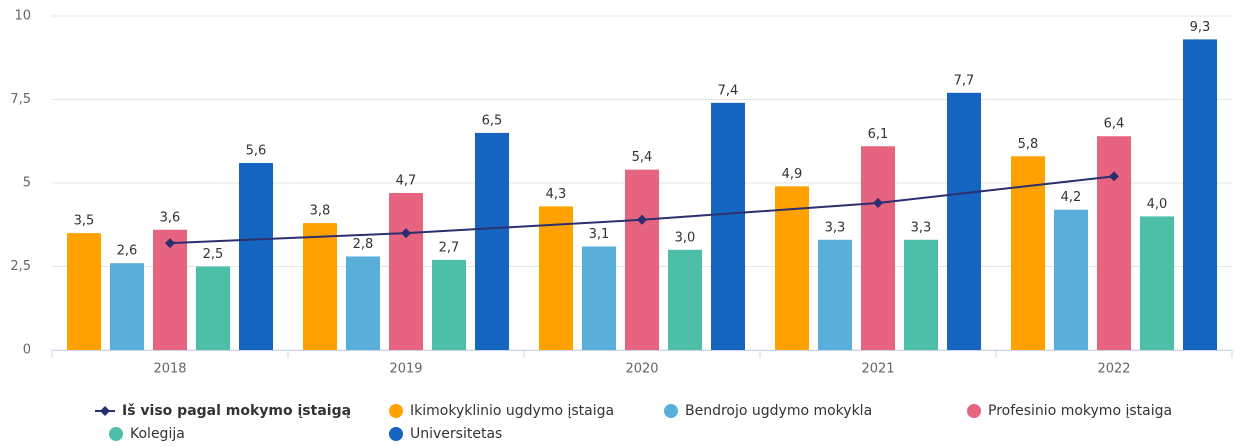  I want to click on data-label: 3,5, so click(84, 221).